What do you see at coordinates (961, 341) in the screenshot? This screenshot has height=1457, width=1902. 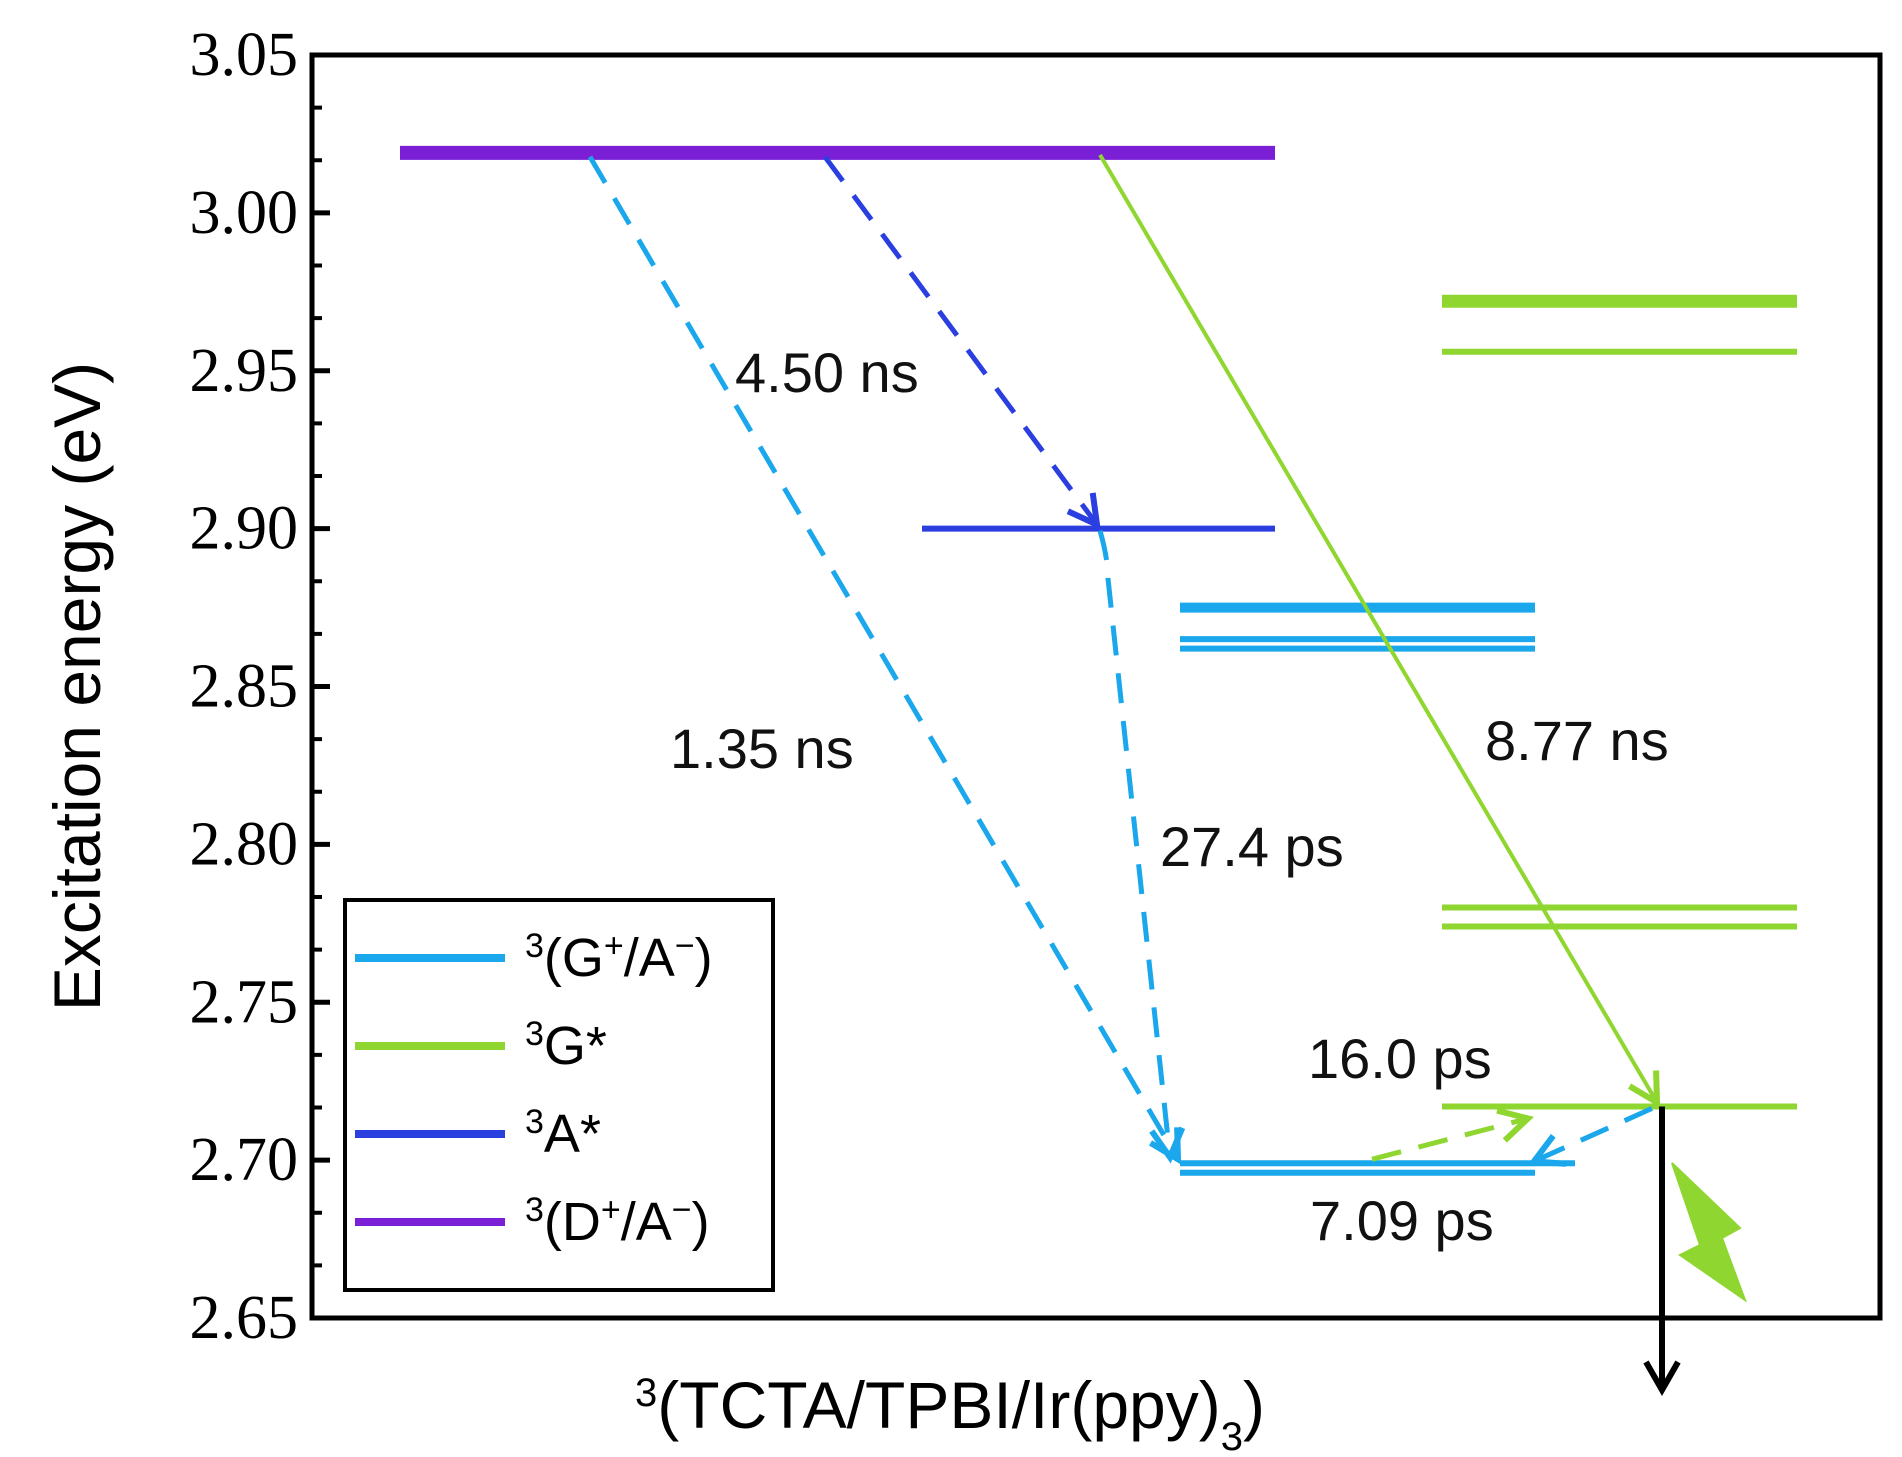 I see `transition-arrow-4-50ns` at bounding box center [961, 341].